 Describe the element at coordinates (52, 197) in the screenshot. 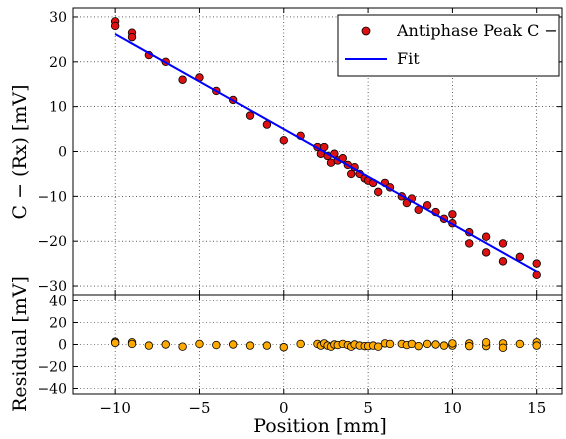

I see `main-y-tick-label: −10` at that location.